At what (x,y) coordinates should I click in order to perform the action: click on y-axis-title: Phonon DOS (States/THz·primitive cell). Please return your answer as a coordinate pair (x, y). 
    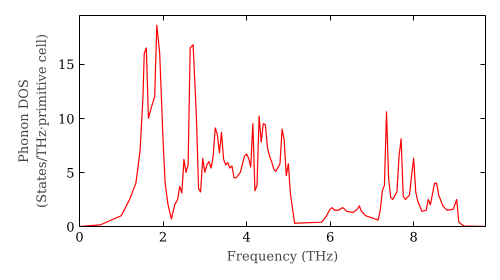
    Looking at the image, I should click on (33, 121).